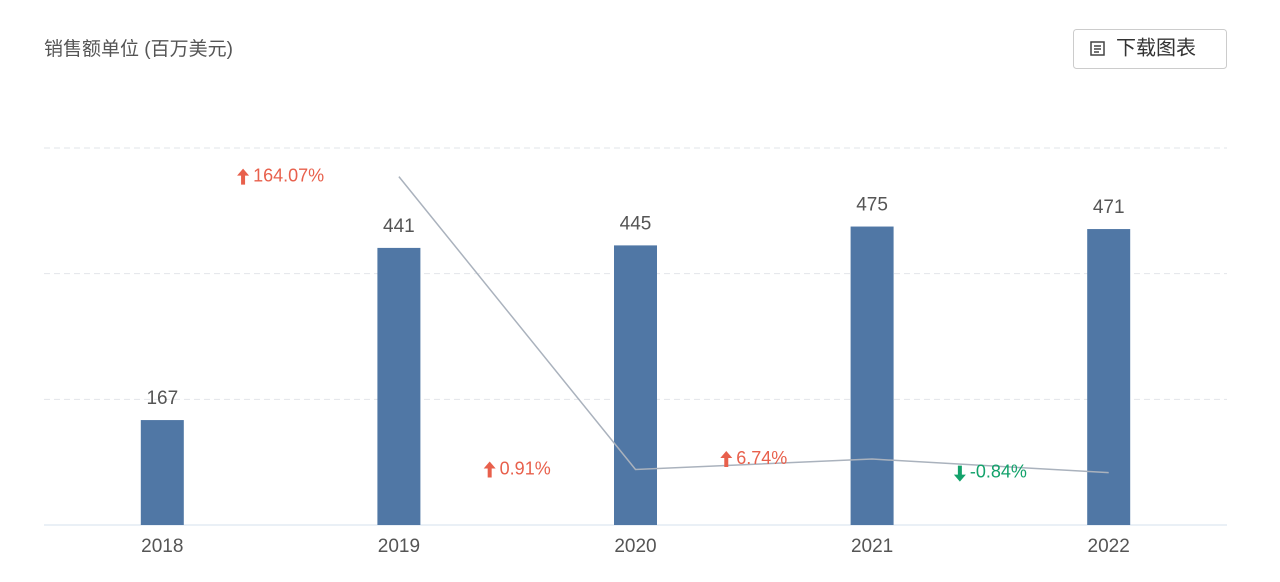  I want to click on download-button: 下载图表, so click(1150, 49).